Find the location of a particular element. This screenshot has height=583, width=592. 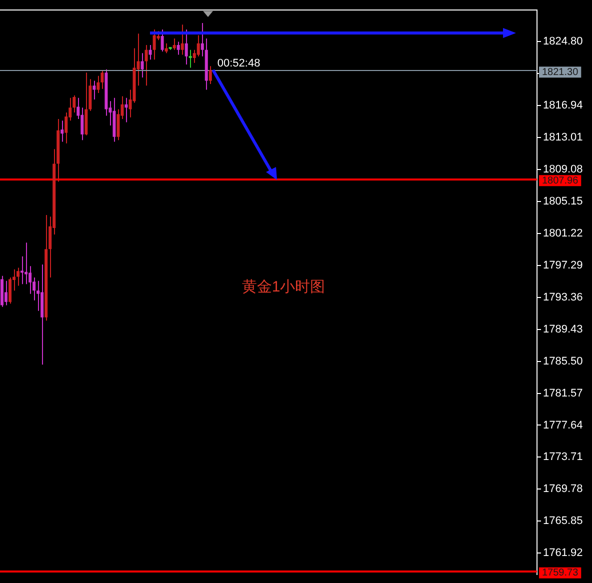

y-tick-label: 1773.71 is located at coordinates (563, 457).